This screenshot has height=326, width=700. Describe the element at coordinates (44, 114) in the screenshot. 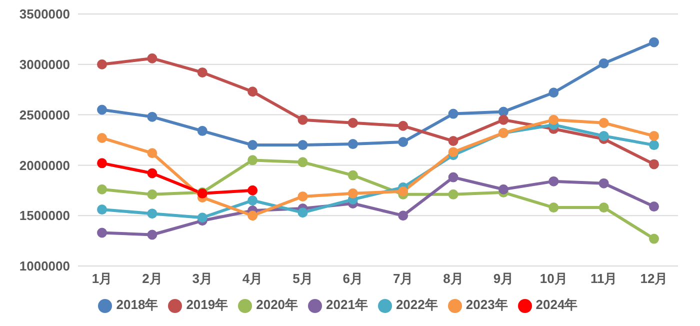

I see `y-tick-label: 2500000` at that location.